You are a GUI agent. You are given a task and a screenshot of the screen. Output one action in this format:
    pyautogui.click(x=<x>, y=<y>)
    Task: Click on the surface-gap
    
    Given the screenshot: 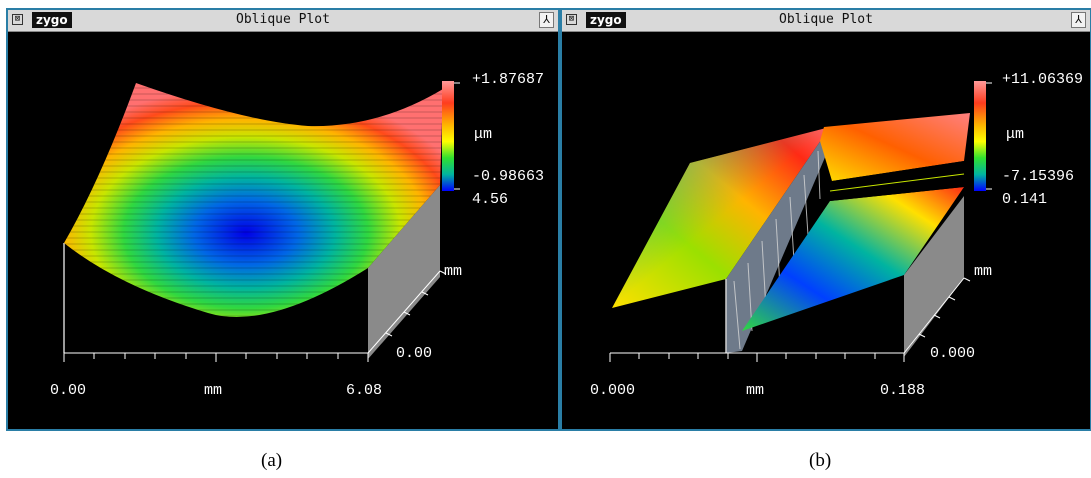 What is the action you would take?
    pyautogui.click(x=897, y=181)
    